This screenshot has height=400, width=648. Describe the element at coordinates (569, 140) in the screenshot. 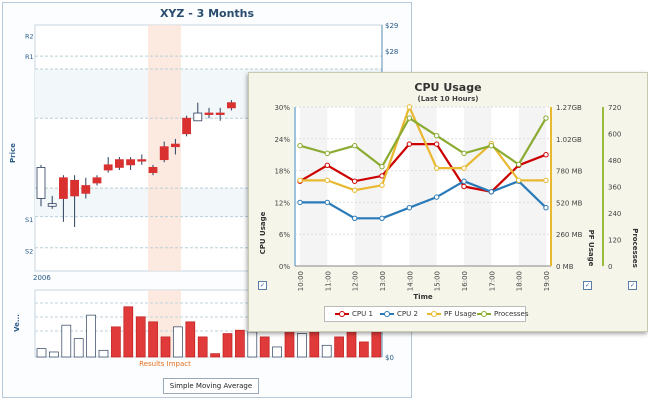

I see `pf-usage-tick: 1.02GB` at that location.